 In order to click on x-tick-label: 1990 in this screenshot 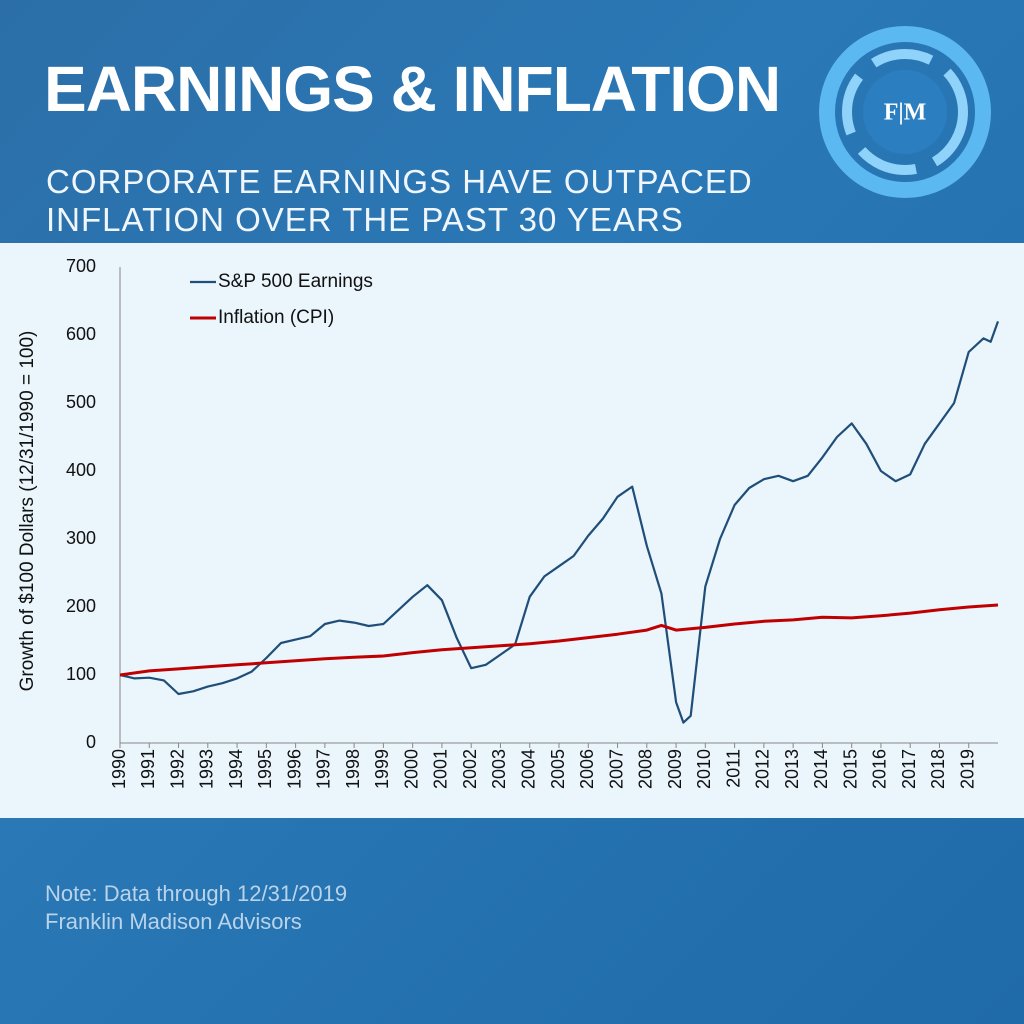, I will do `click(119, 769)`.